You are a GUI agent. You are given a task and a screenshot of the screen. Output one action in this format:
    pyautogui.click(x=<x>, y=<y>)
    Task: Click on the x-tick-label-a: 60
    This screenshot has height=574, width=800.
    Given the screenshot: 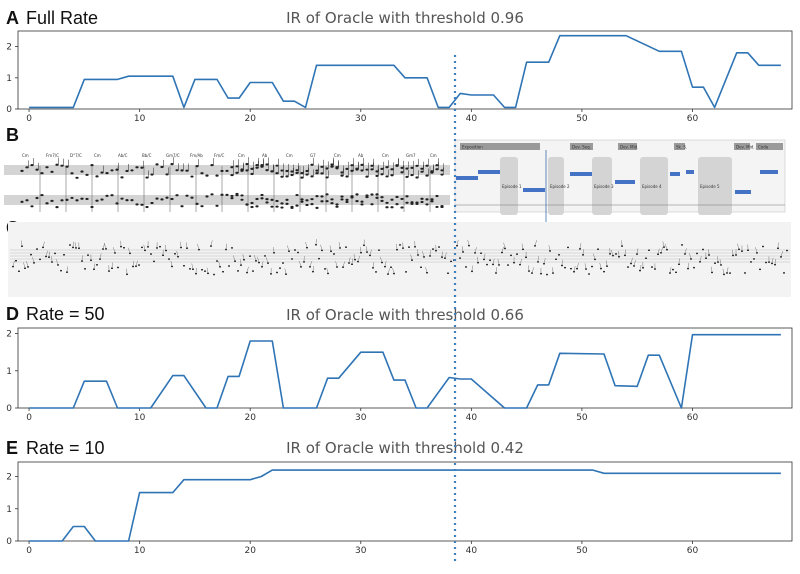 What is the action you would take?
    pyautogui.click(x=693, y=119)
    